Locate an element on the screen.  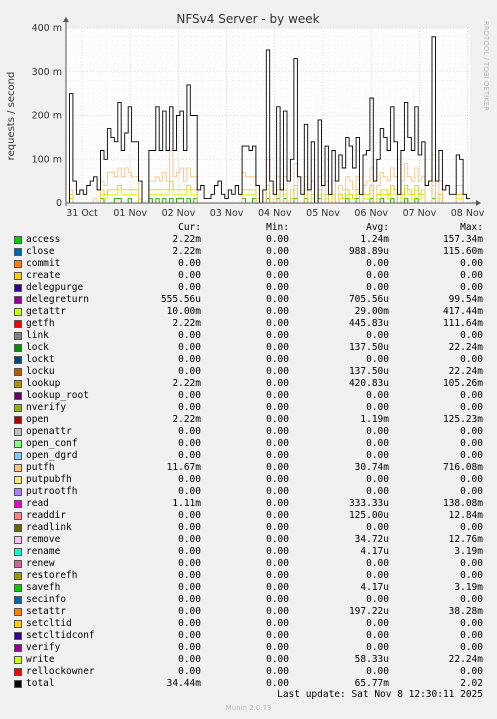
legend-max: 157.34m is located at coordinates (462, 239).